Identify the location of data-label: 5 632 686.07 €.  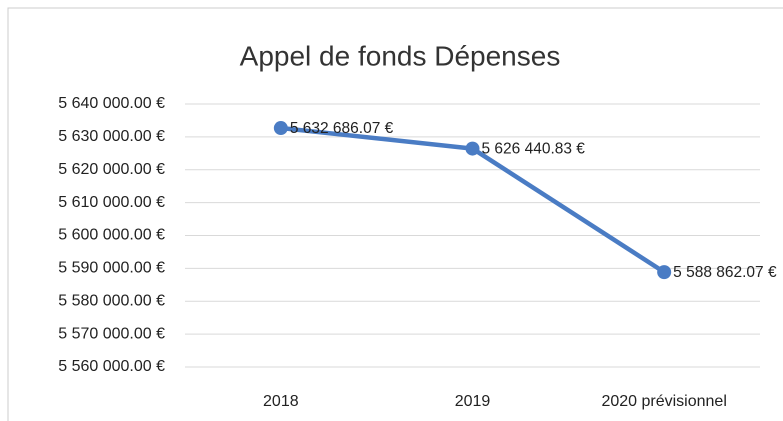
(342, 128).